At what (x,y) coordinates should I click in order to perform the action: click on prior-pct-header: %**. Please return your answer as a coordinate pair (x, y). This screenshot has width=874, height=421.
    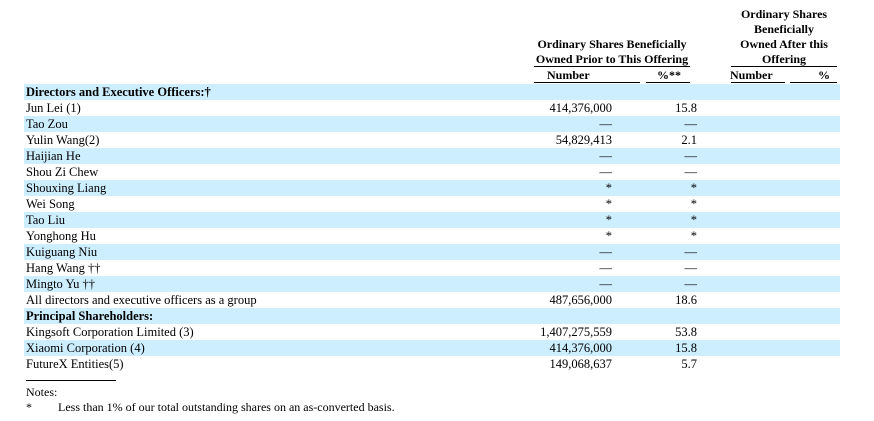
    Looking at the image, I should click on (669, 75).